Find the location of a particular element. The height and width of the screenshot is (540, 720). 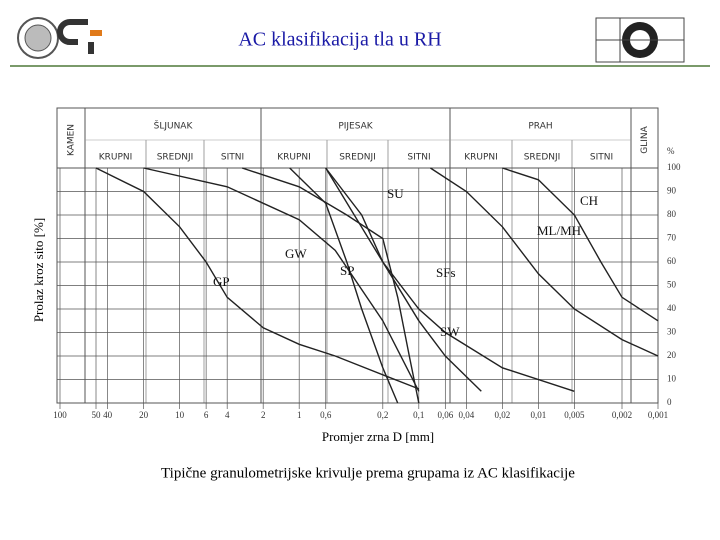

x-tick-label: 0,002 is located at coordinates (622, 415).